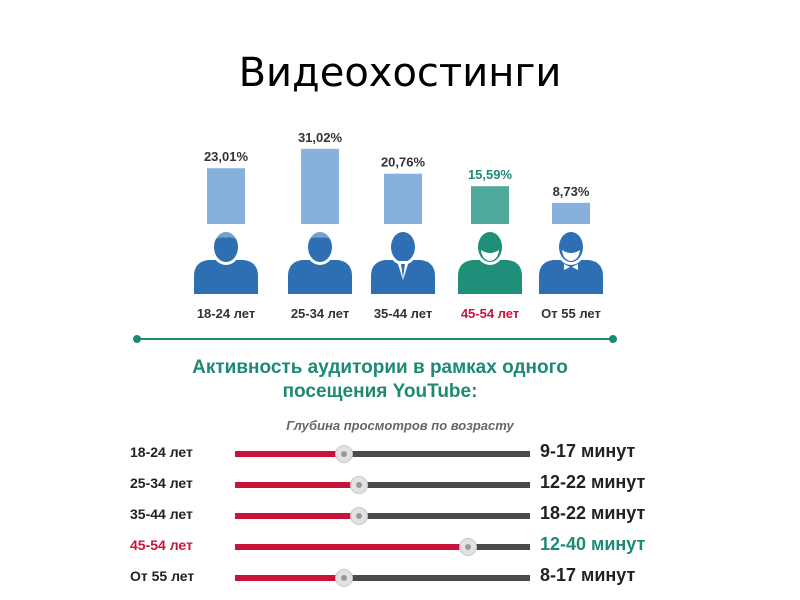 The width and height of the screenshot is (800, 600). I want to click on section-divider, so click(375, 339).